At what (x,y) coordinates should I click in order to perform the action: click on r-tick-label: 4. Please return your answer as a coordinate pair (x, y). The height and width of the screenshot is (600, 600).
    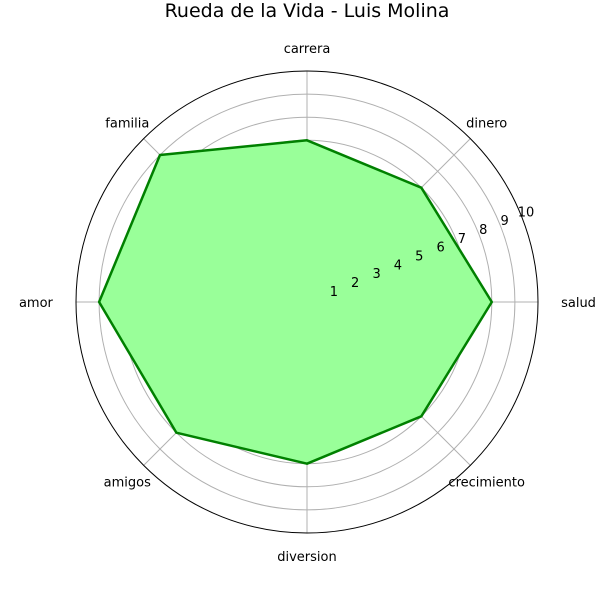
    Looking at the image, I should click on (398, 265).